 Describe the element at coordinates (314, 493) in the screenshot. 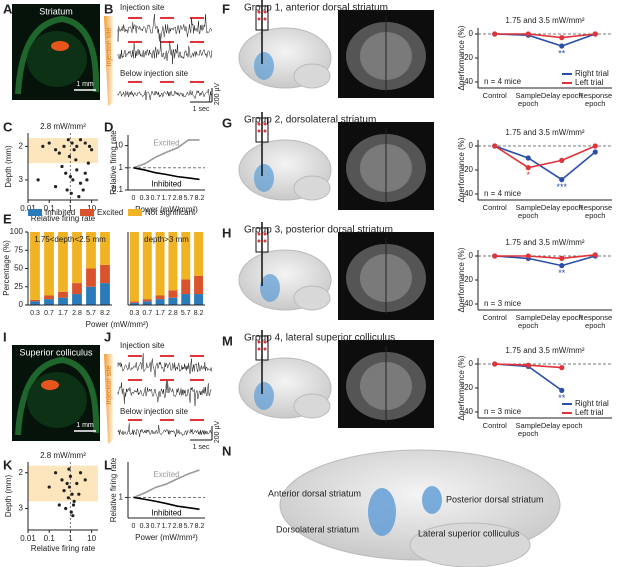

I see `region-label: Anterior dorsal striatum` at that location.